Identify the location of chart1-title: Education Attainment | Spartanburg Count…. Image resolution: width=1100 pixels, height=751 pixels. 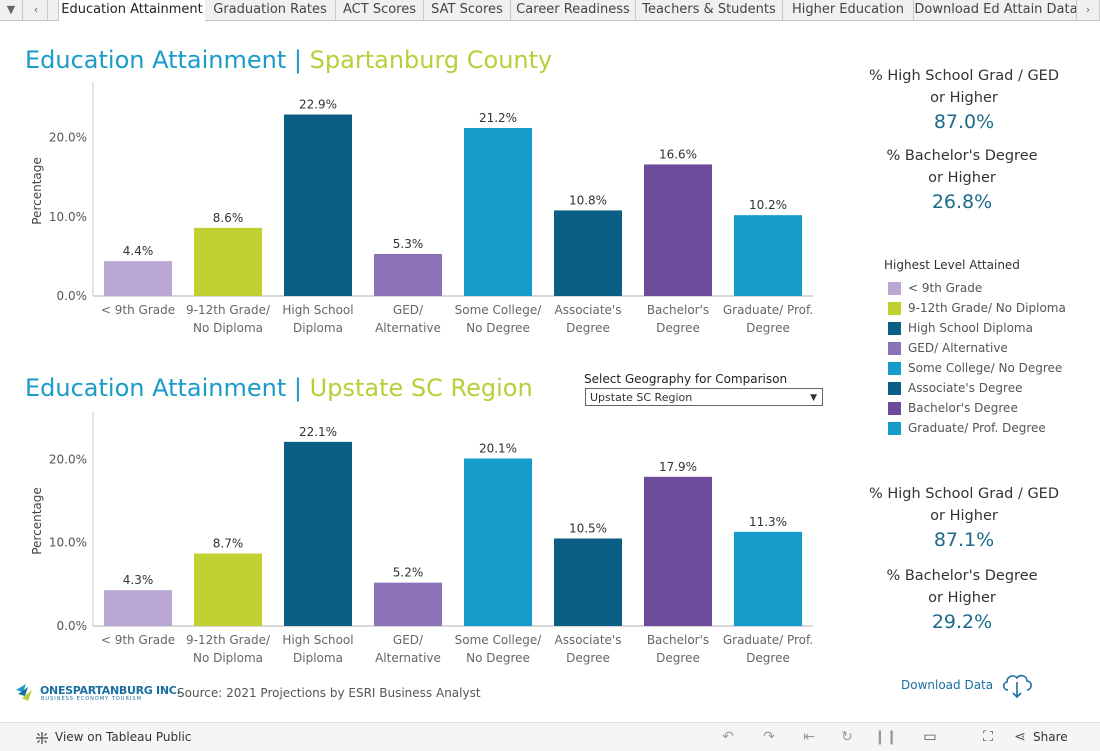
(288, 60).